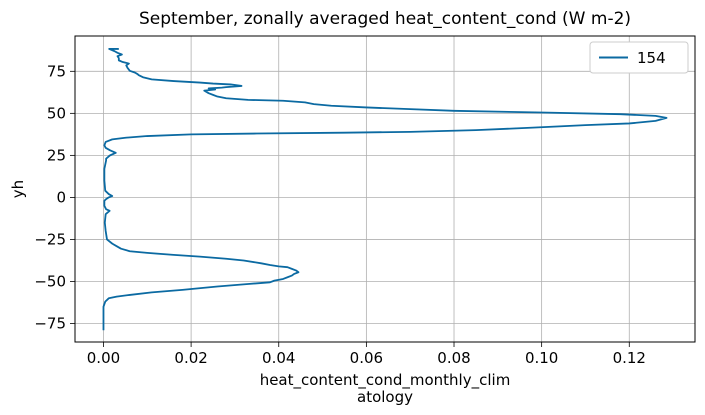 This screenshot has height=415, width=705. Describe the element at coordinates (56, 113) in the screenshot. I see `y-tick-label: 50` at that location.